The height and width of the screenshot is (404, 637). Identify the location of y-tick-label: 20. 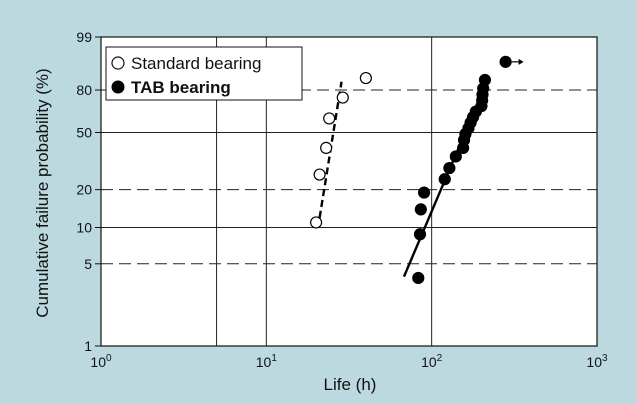
(84, 190).